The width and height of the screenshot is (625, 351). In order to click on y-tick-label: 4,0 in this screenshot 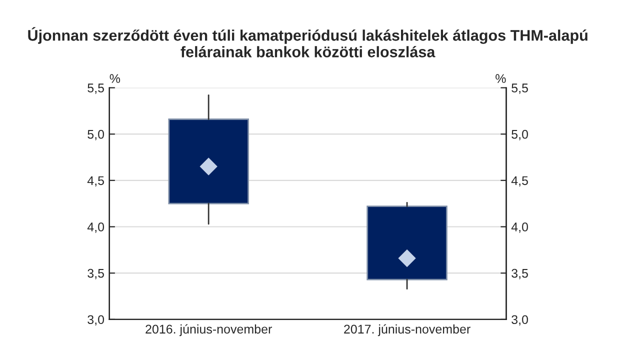, I will do `click(95, 227)`.